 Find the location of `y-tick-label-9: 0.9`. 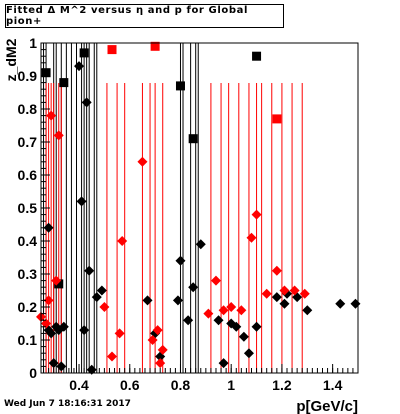

y-tick-label-9: 0.9 is located at coordinates (28, 76).